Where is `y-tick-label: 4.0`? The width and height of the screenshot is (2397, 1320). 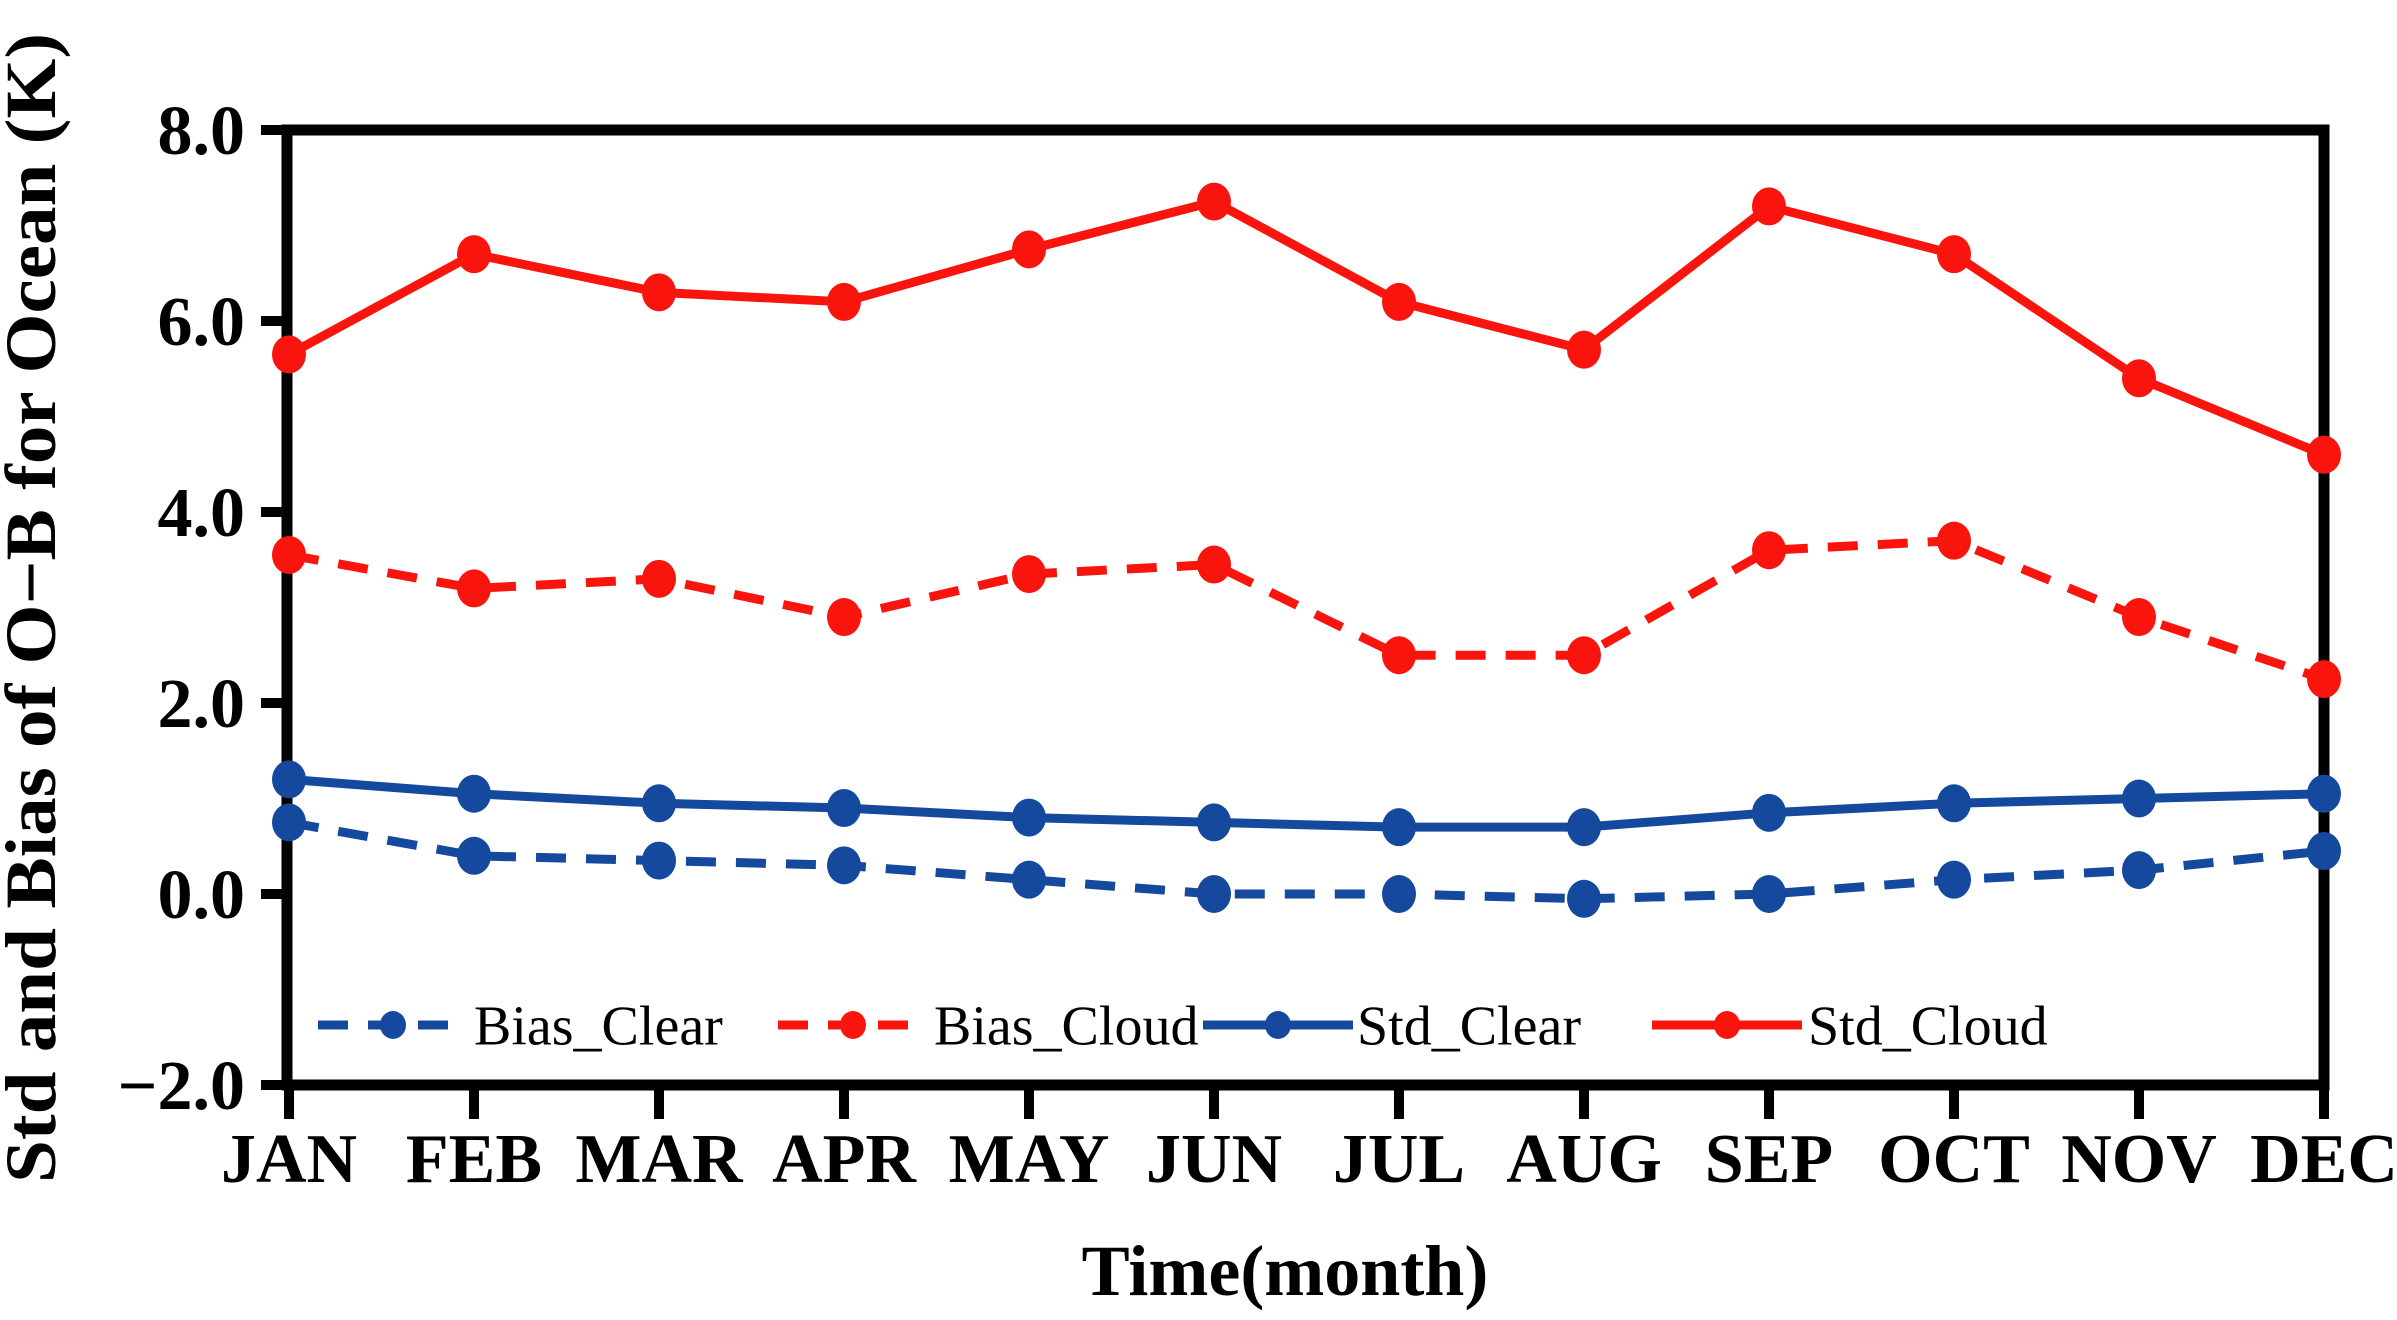 y-tick-label: 4.0 is located at coordinates (202, 513).